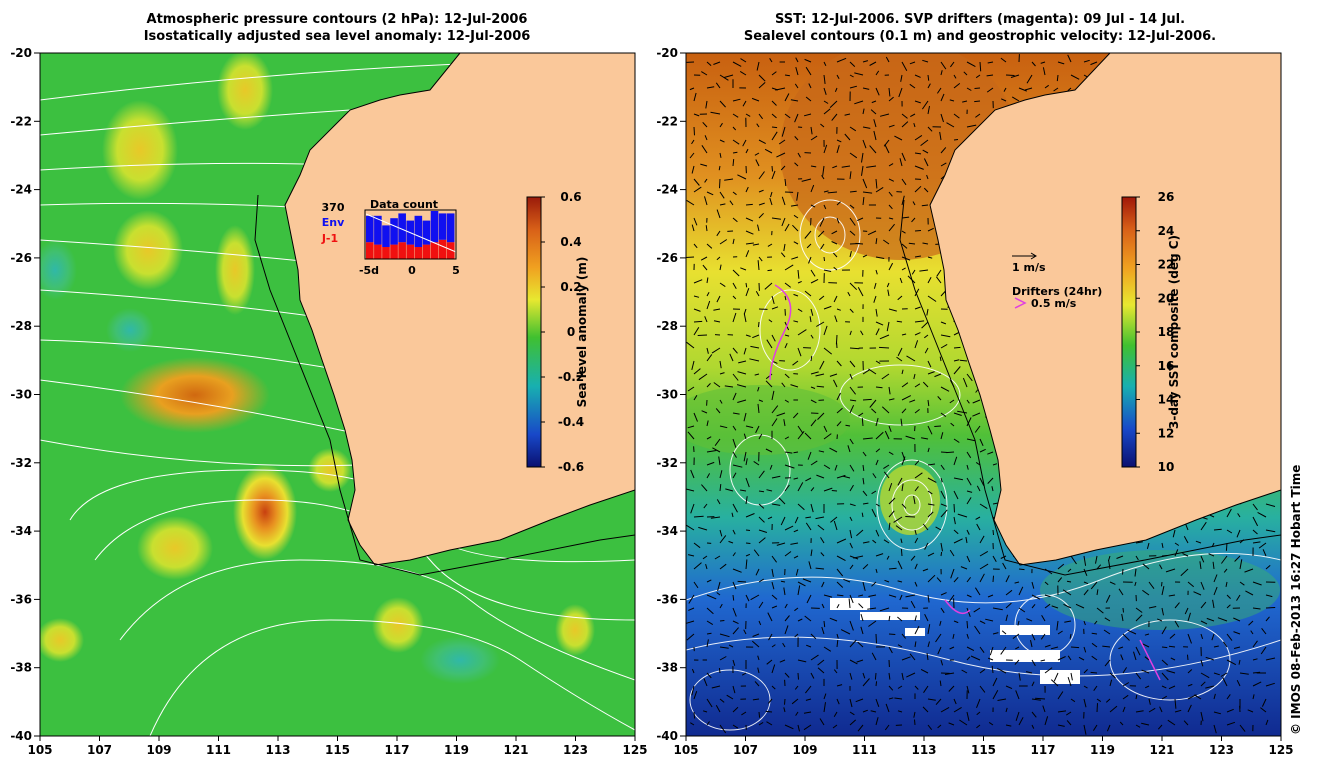 The image size is (1320, 780). Describe the element at coordinates (21, 531) in the screenshot. I see `left-ytick-label: -34` at that location.